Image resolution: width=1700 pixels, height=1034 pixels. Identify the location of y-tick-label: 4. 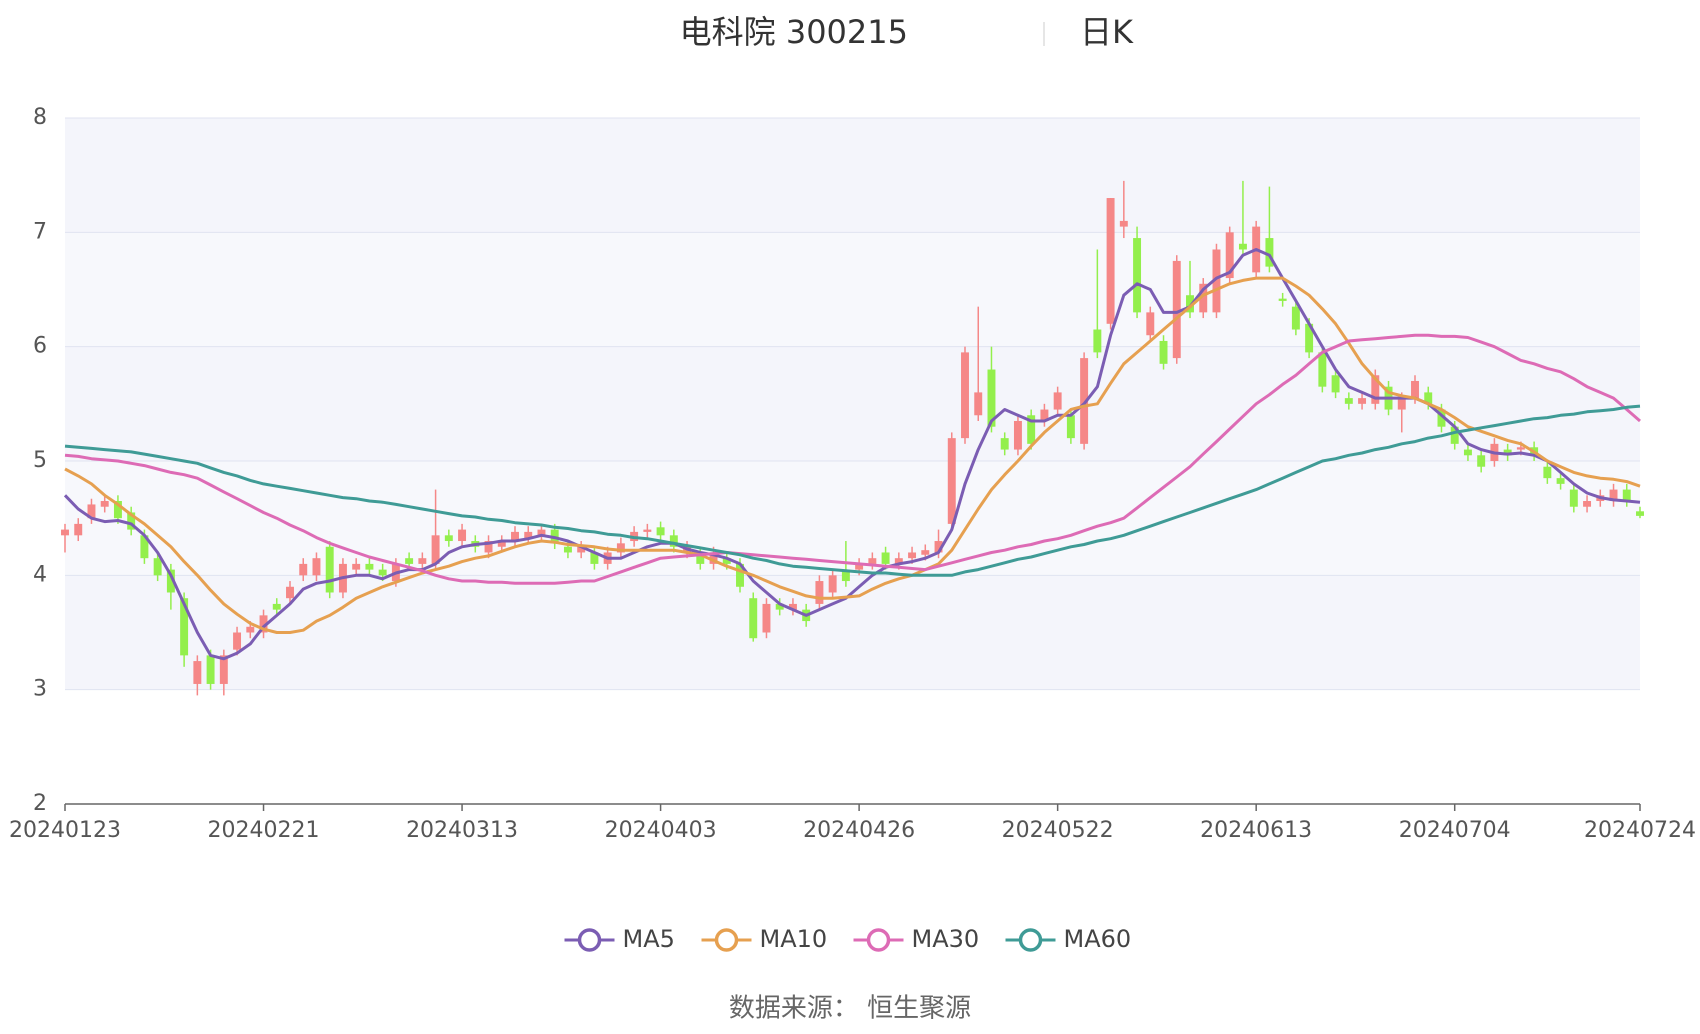
(40, 574).